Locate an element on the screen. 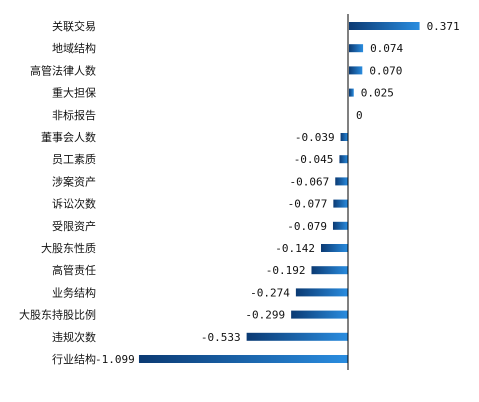 The height and width of the screenshot is (402, 479). value-label: 0.074 is located at coordinates (386, 48).